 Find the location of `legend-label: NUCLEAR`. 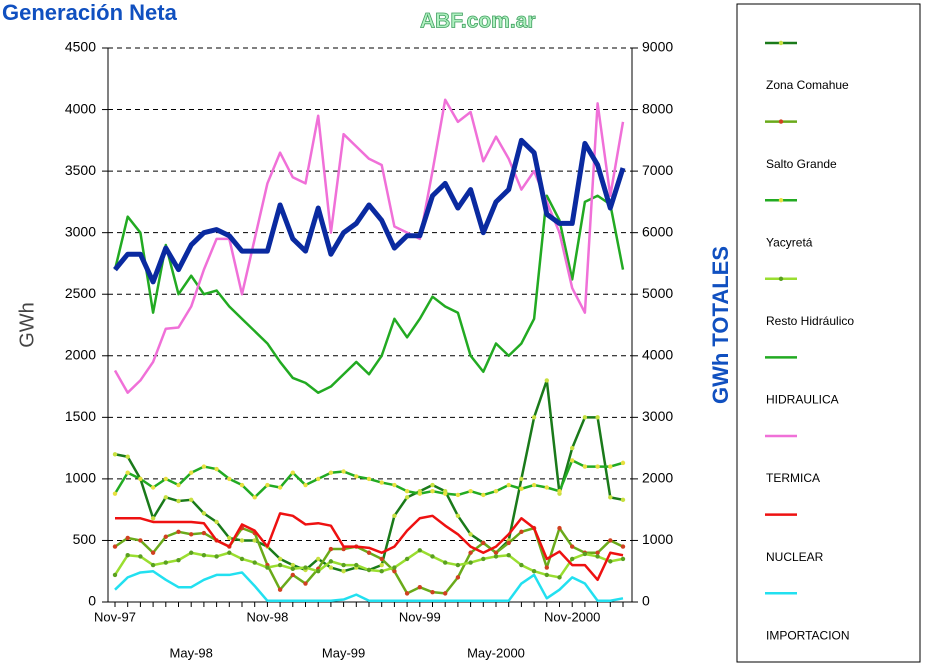

legend-label: NUCLEAR is located at coordinates (795, 557).